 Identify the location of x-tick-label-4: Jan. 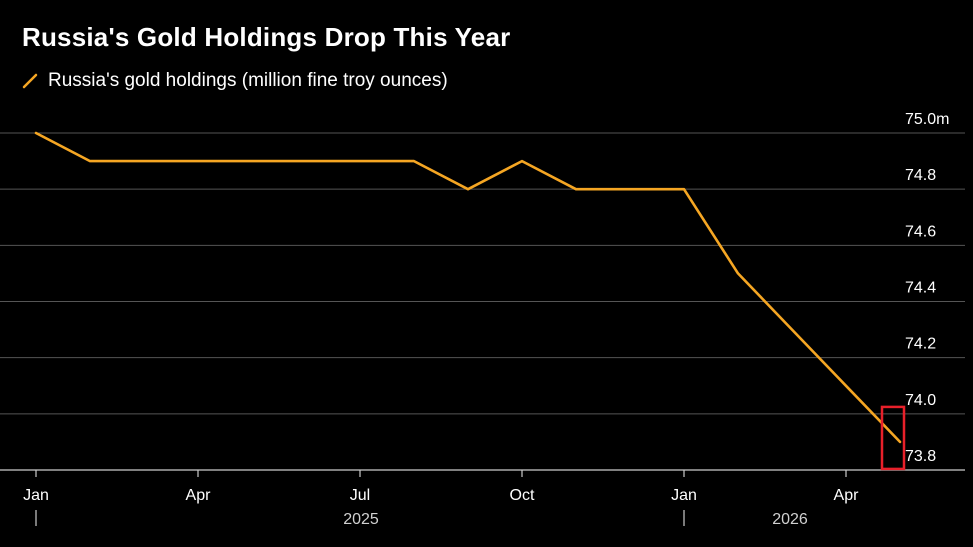
(684, 495).